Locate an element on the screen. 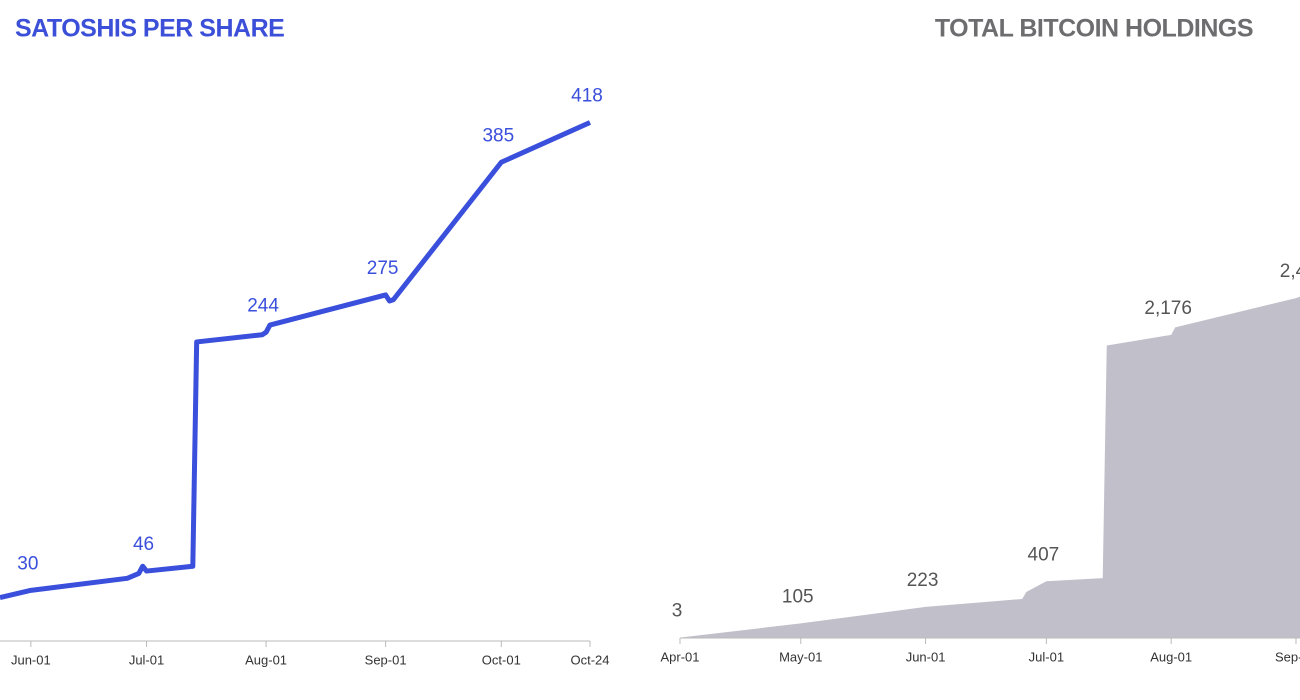 The width and height of the screenshot is (1300, 700). chart-title: SATOSHIS PER SHARE is located at coordinates (149, 29).